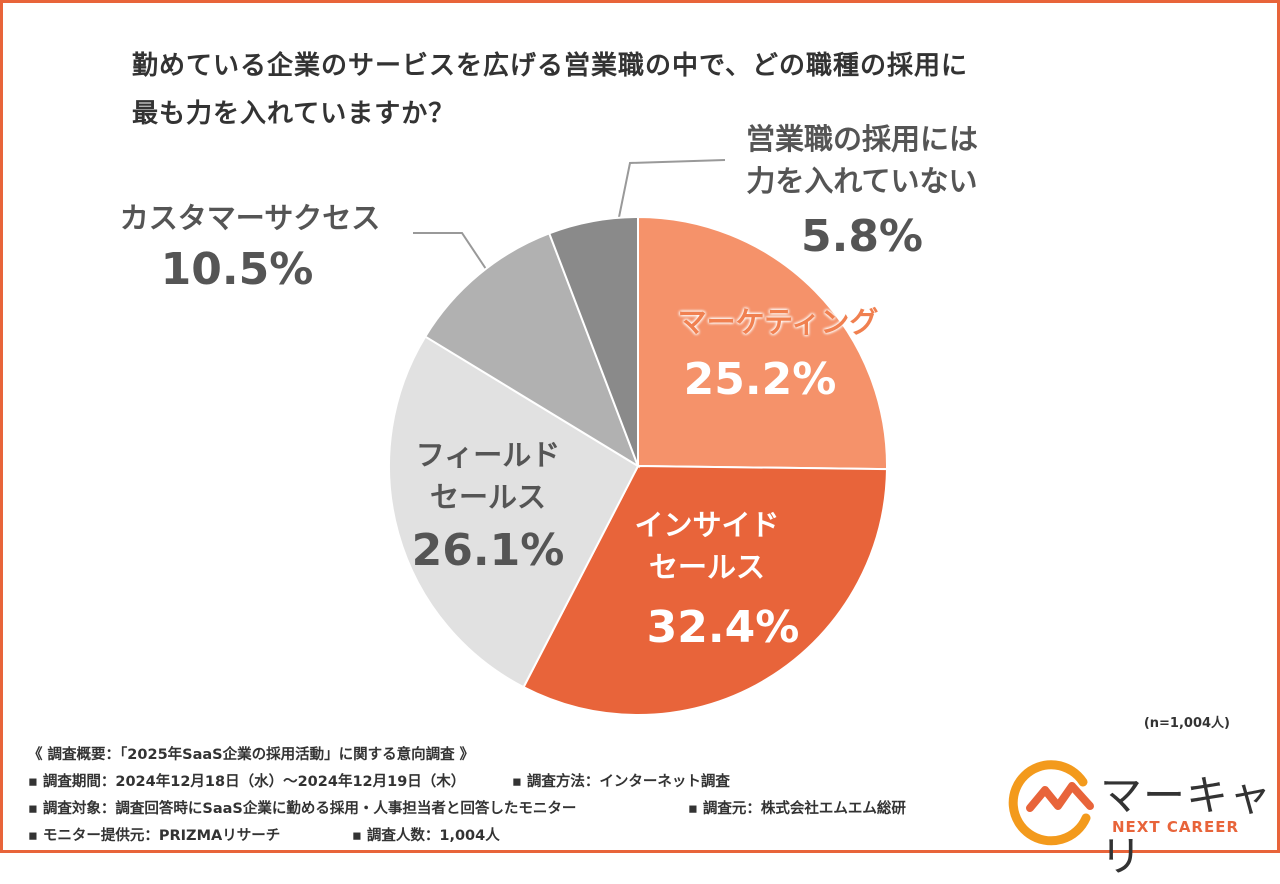 The image size is (1280, 884). What do you see at coordinates (251, 755) in the screenshot?
I see `survey-note: 《 調査概要：「2025年SaaS企業の採用活動」に関する意向調査 》` at bounding box center [251, 755].